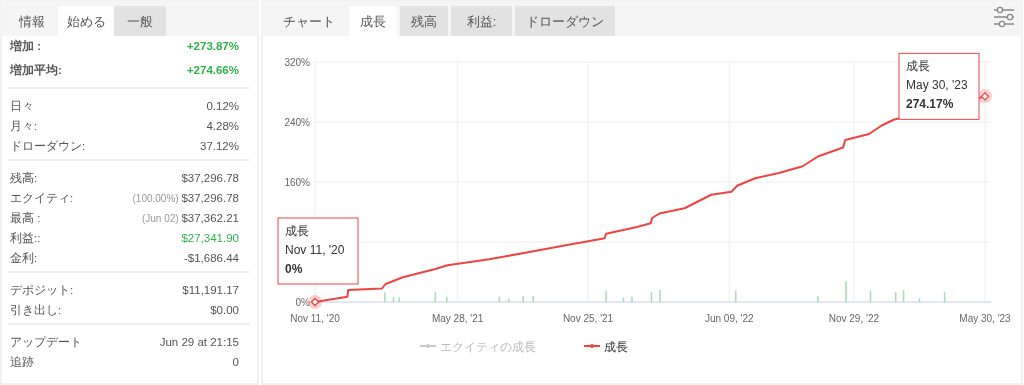 This screenshot has height=385, width=1024. Describe the element at coordinates (212, 46) in the screenshot. I see `text: +273.87%` at that location.